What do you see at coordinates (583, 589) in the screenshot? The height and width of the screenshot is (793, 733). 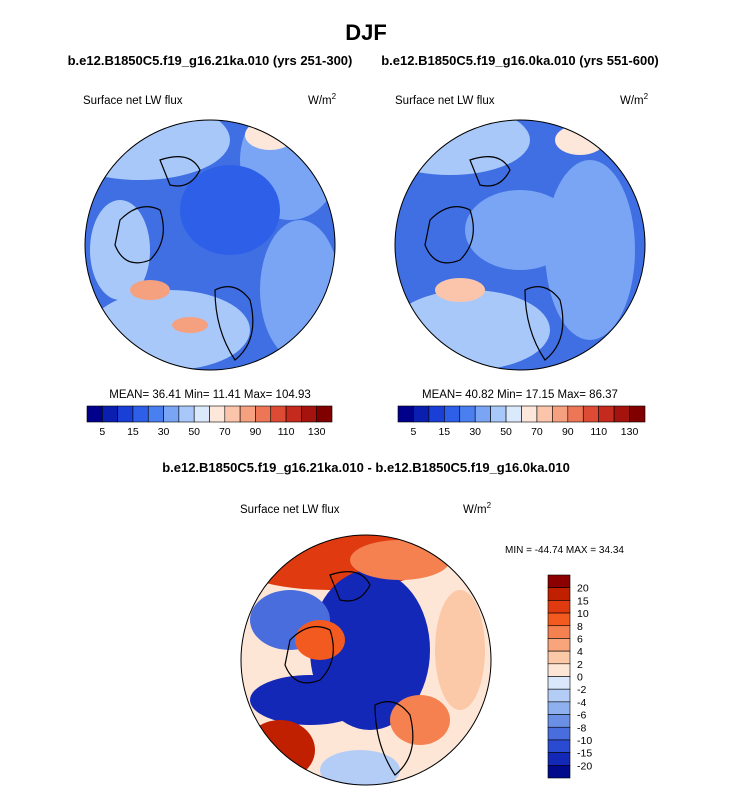 I see `colorbar-label: 20` at bounding box center [583, 589].